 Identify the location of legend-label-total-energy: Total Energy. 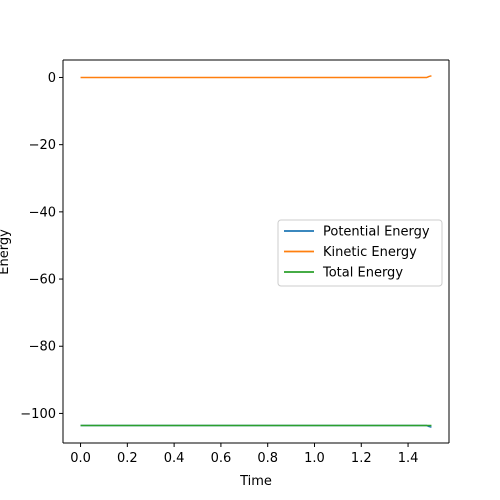
(362, 273).